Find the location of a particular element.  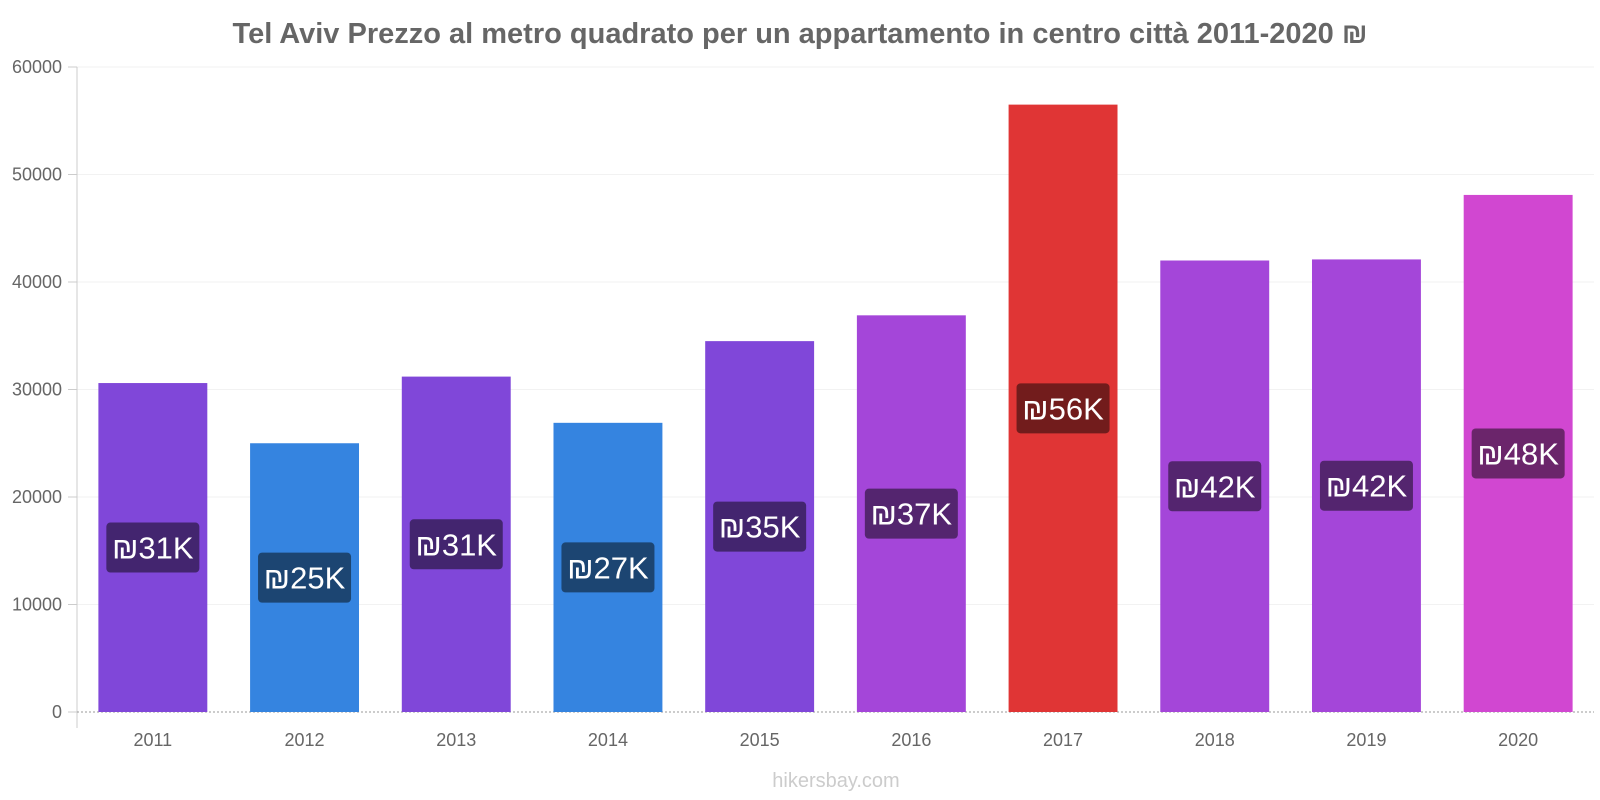

y-tick-label: 30000 is located at coordinates (37, 390).